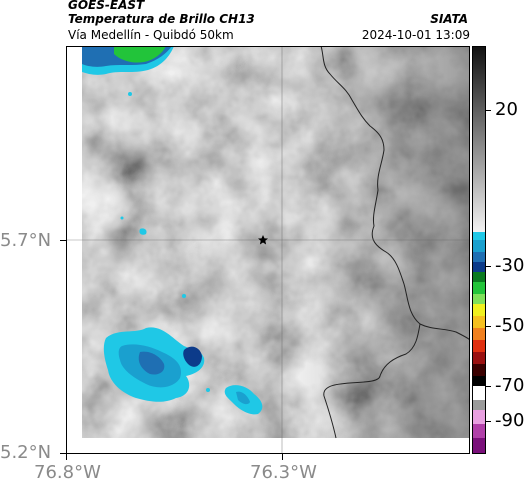 The image size is (526, 491). Describe the element at coordinates (506, 109) in the screenshot. I see `colorbar-tick-label: 20` at that location.